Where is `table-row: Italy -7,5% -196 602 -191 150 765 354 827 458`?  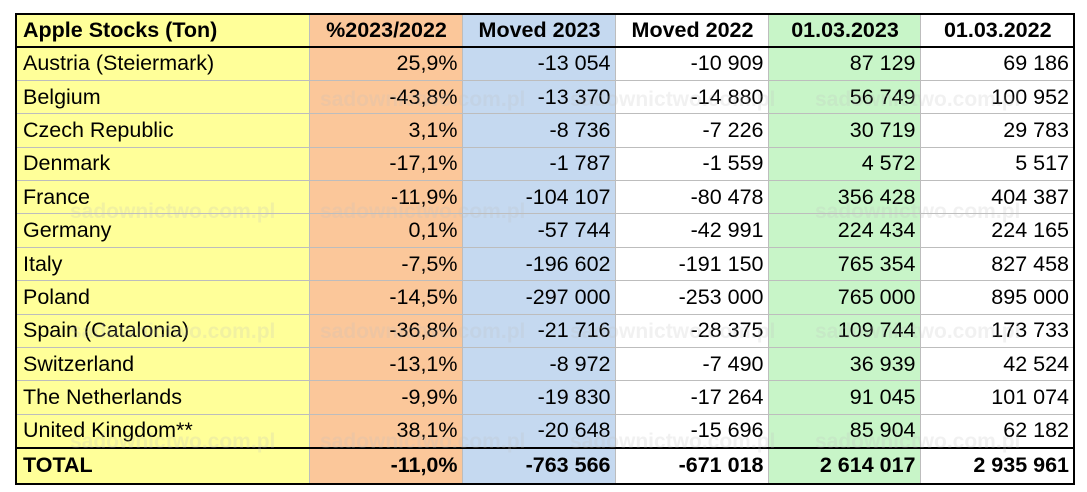 table-row: Italy -7,5% -196 602 -191 150 765 354 827 458 is located at coordinates (544, 264).